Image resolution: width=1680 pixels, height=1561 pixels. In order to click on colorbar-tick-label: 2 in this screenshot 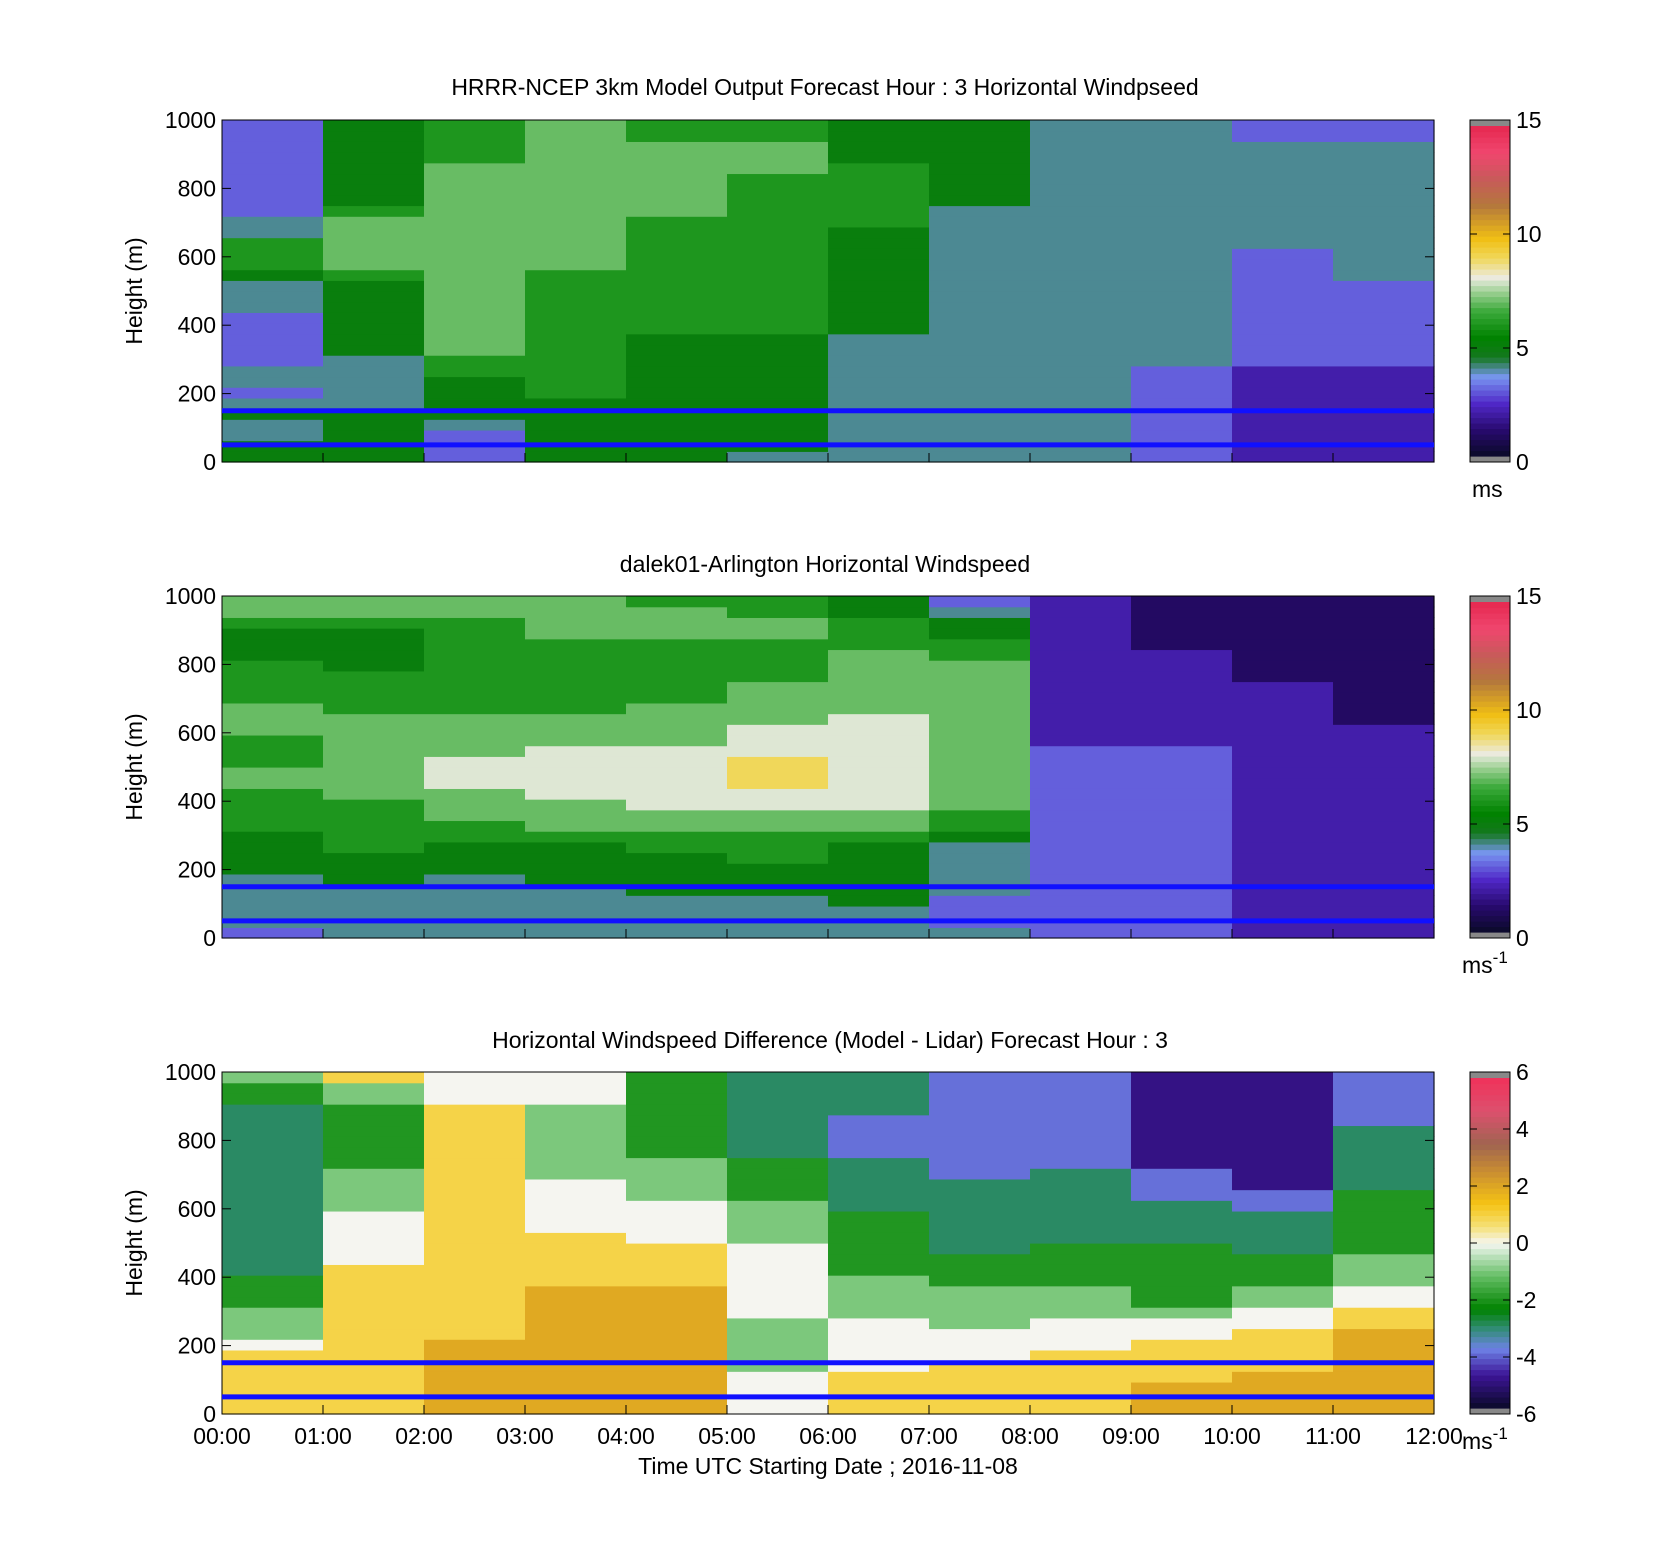, I will do `click(1522, 1186)`.